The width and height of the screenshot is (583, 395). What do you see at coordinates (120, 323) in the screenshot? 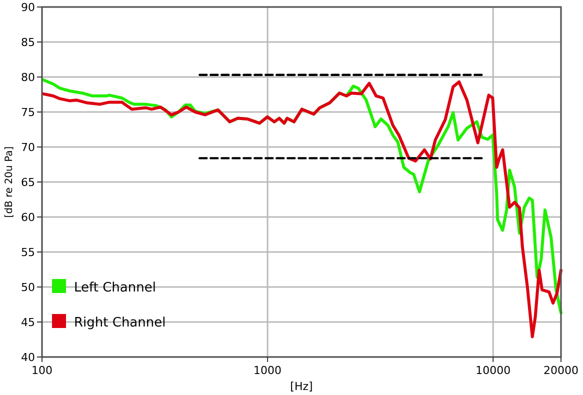
I see `legend-label: Right Channel` at bounding box center [120, 323].